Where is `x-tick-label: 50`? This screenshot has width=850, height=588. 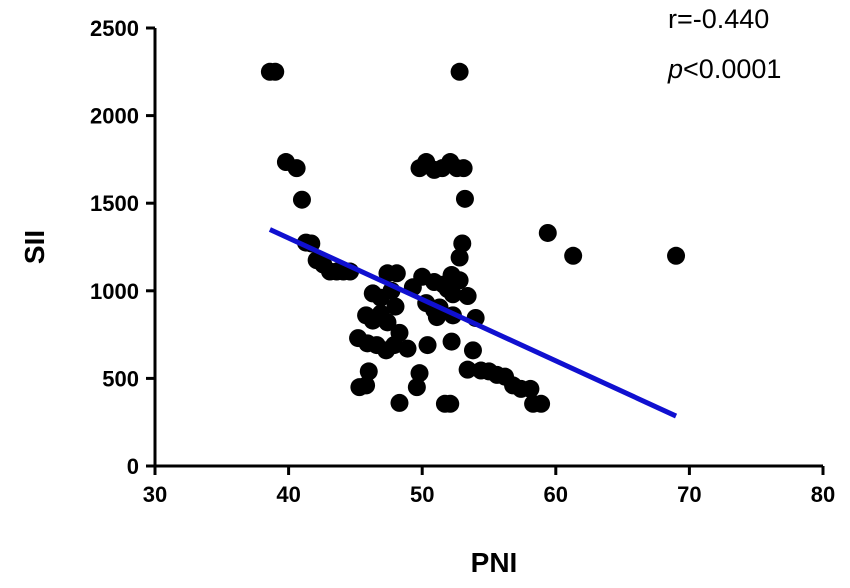 x-tick-label: 50 is located at coordinates (422, 494).